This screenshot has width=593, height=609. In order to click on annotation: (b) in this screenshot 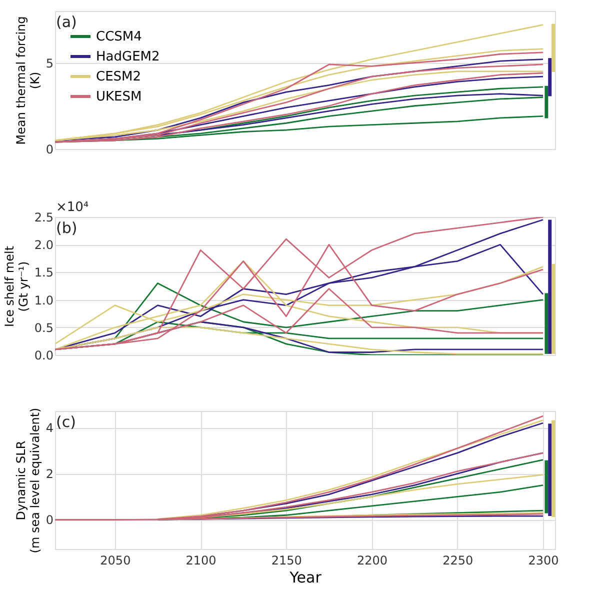, I will do `click(67, 228)`.